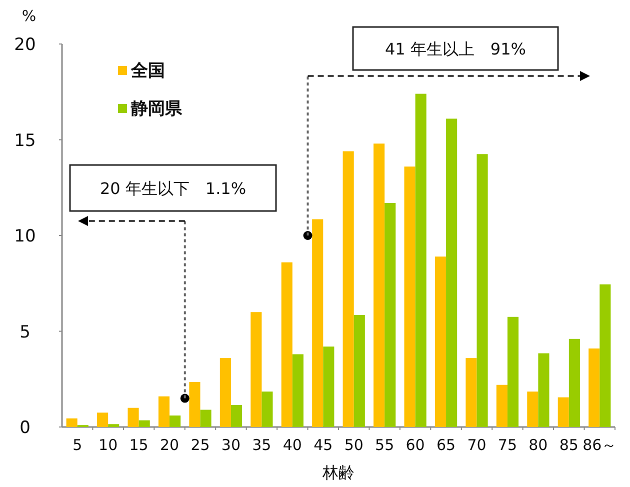 The height and width of the screenshot is (487, 630). What do you see at coordinates (25, 332) in the screenshot?
I see `y-tick-label: 5` at bounding box center [25, 332].